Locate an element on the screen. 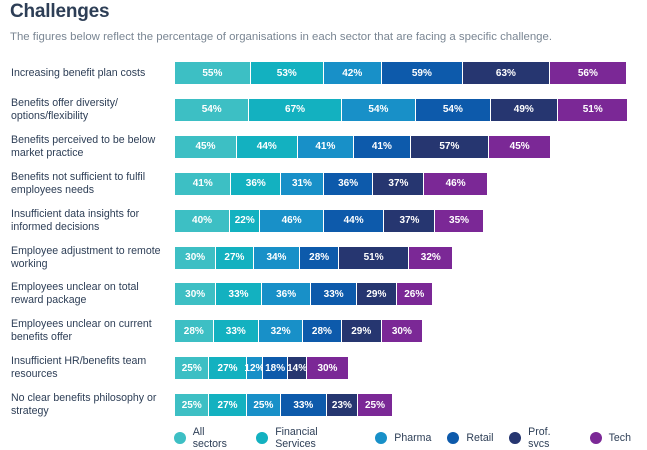 The width and height of the screenshot is (647, 450). category-label: Insufficient HR/benefits team resources is located at coordinates (79, 368).